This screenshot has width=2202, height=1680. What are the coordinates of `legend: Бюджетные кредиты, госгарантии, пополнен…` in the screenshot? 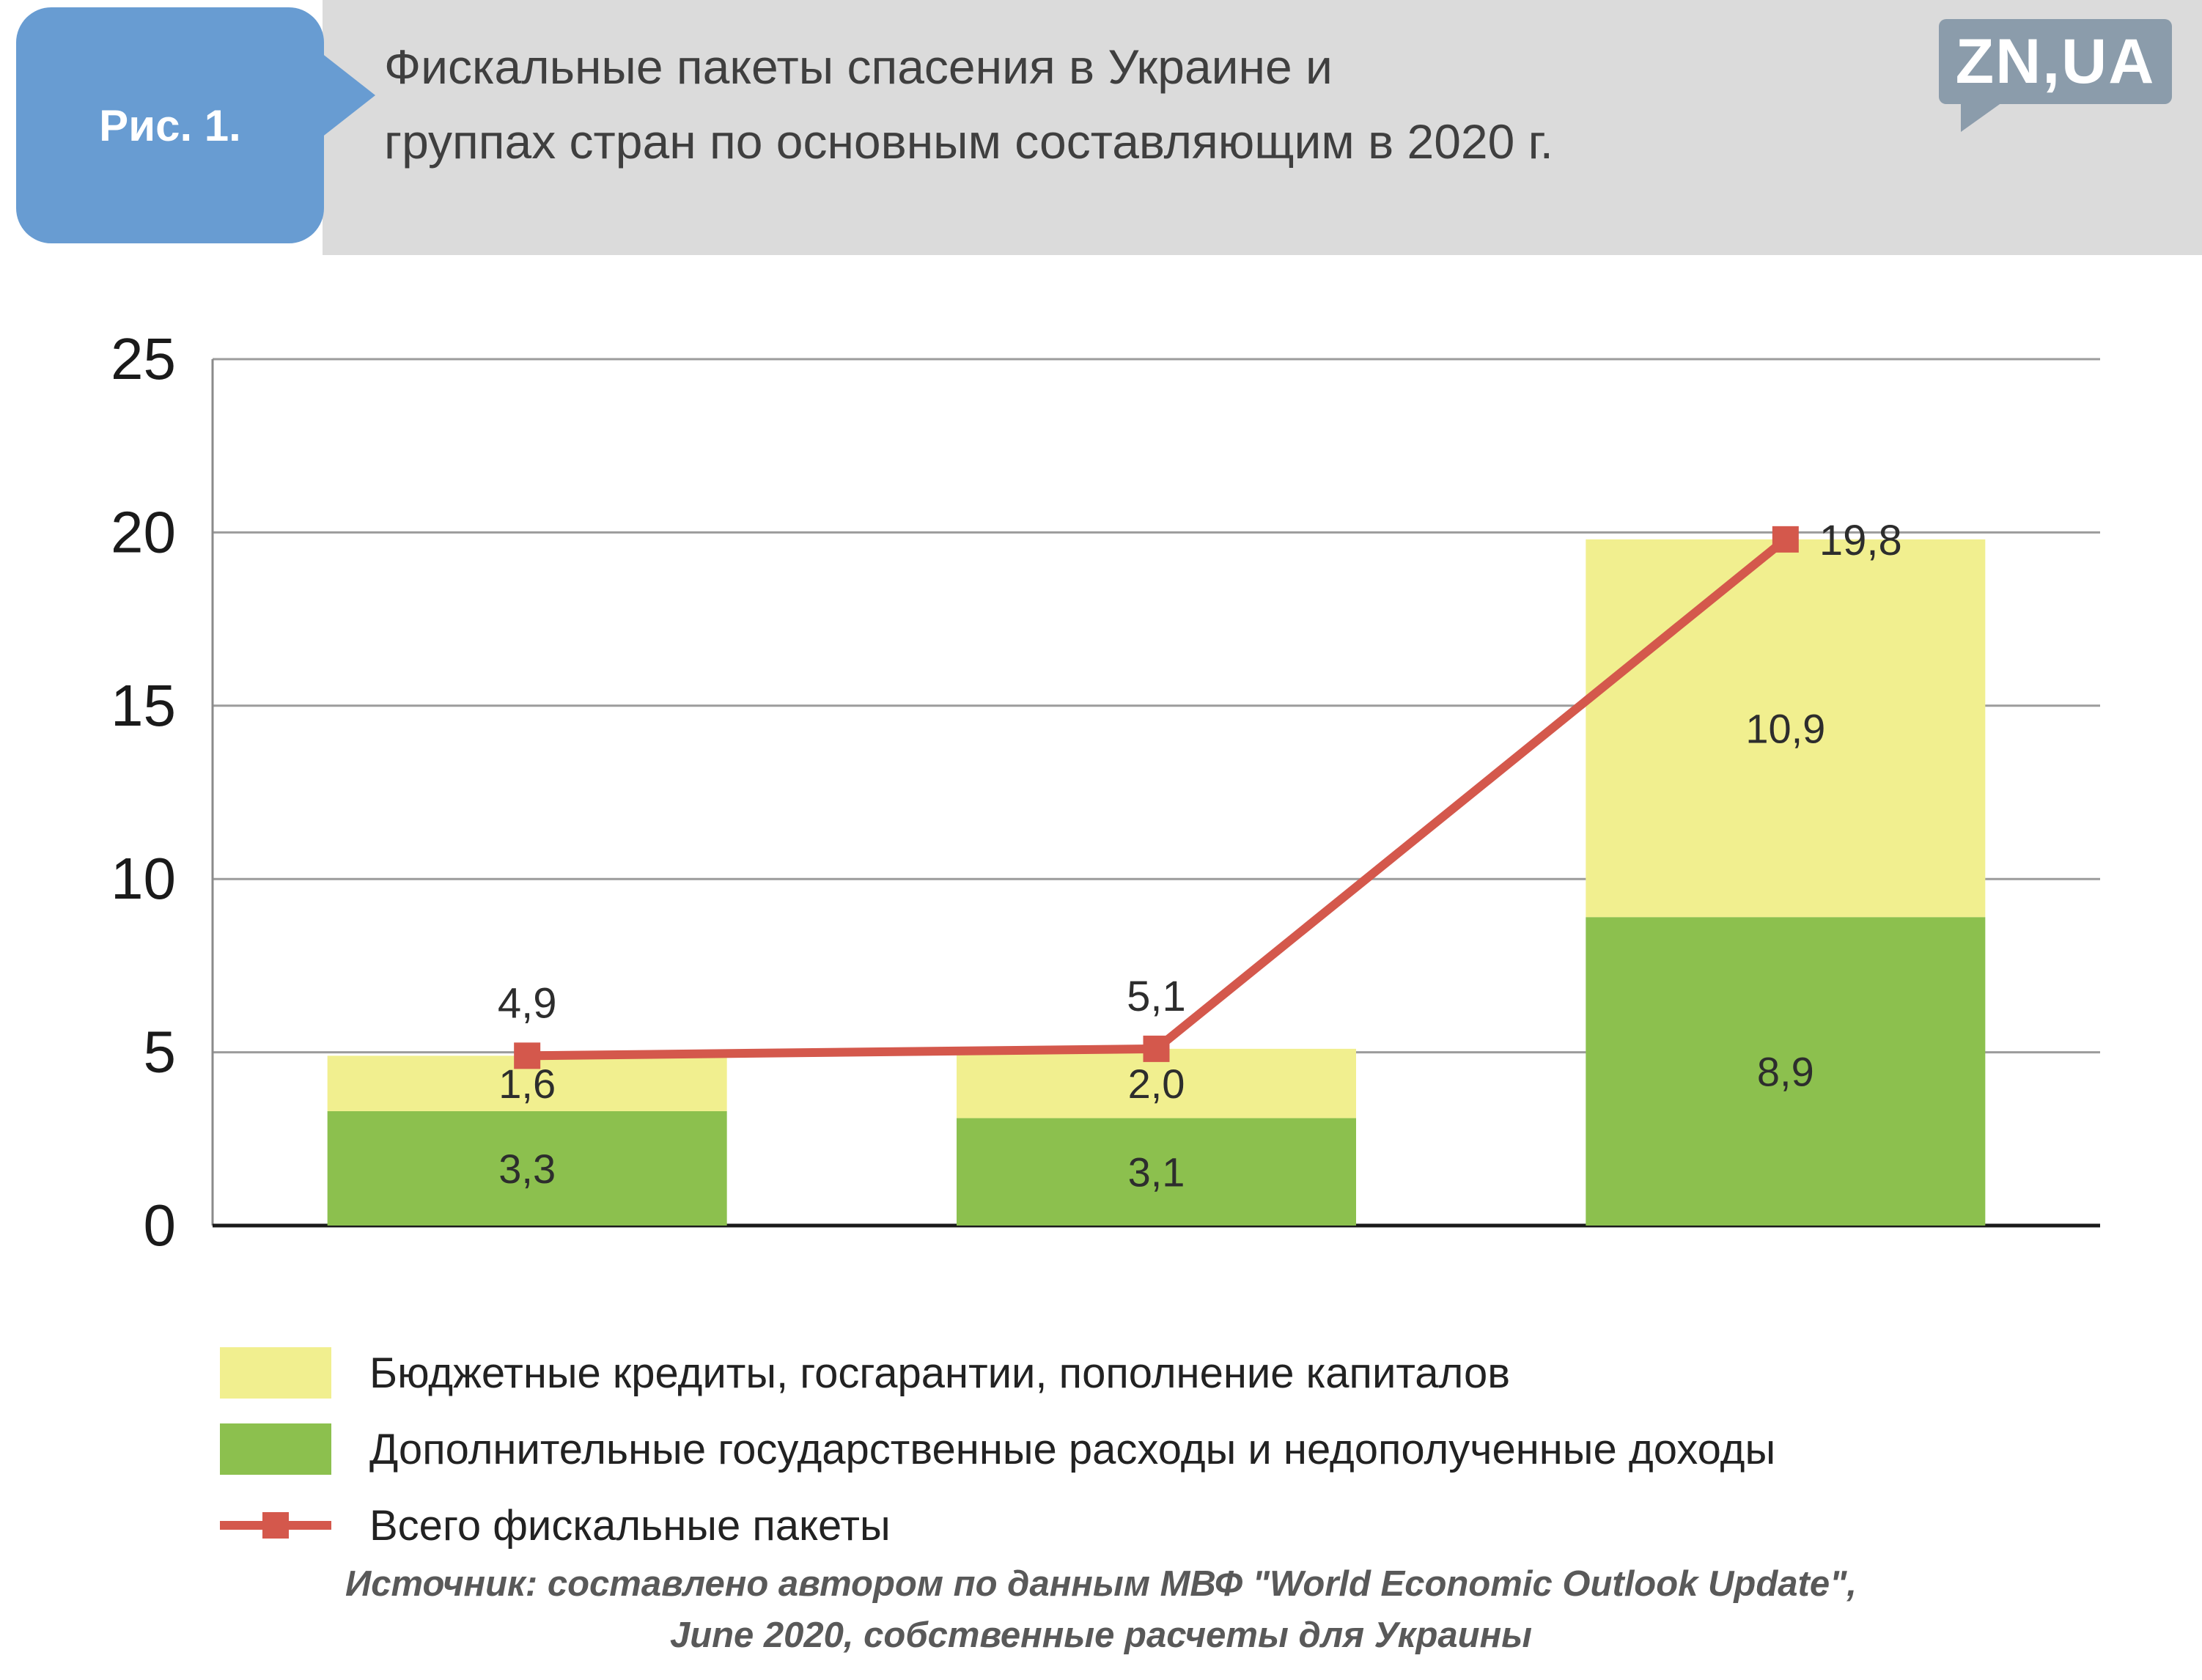 It's located at (997, 1461).